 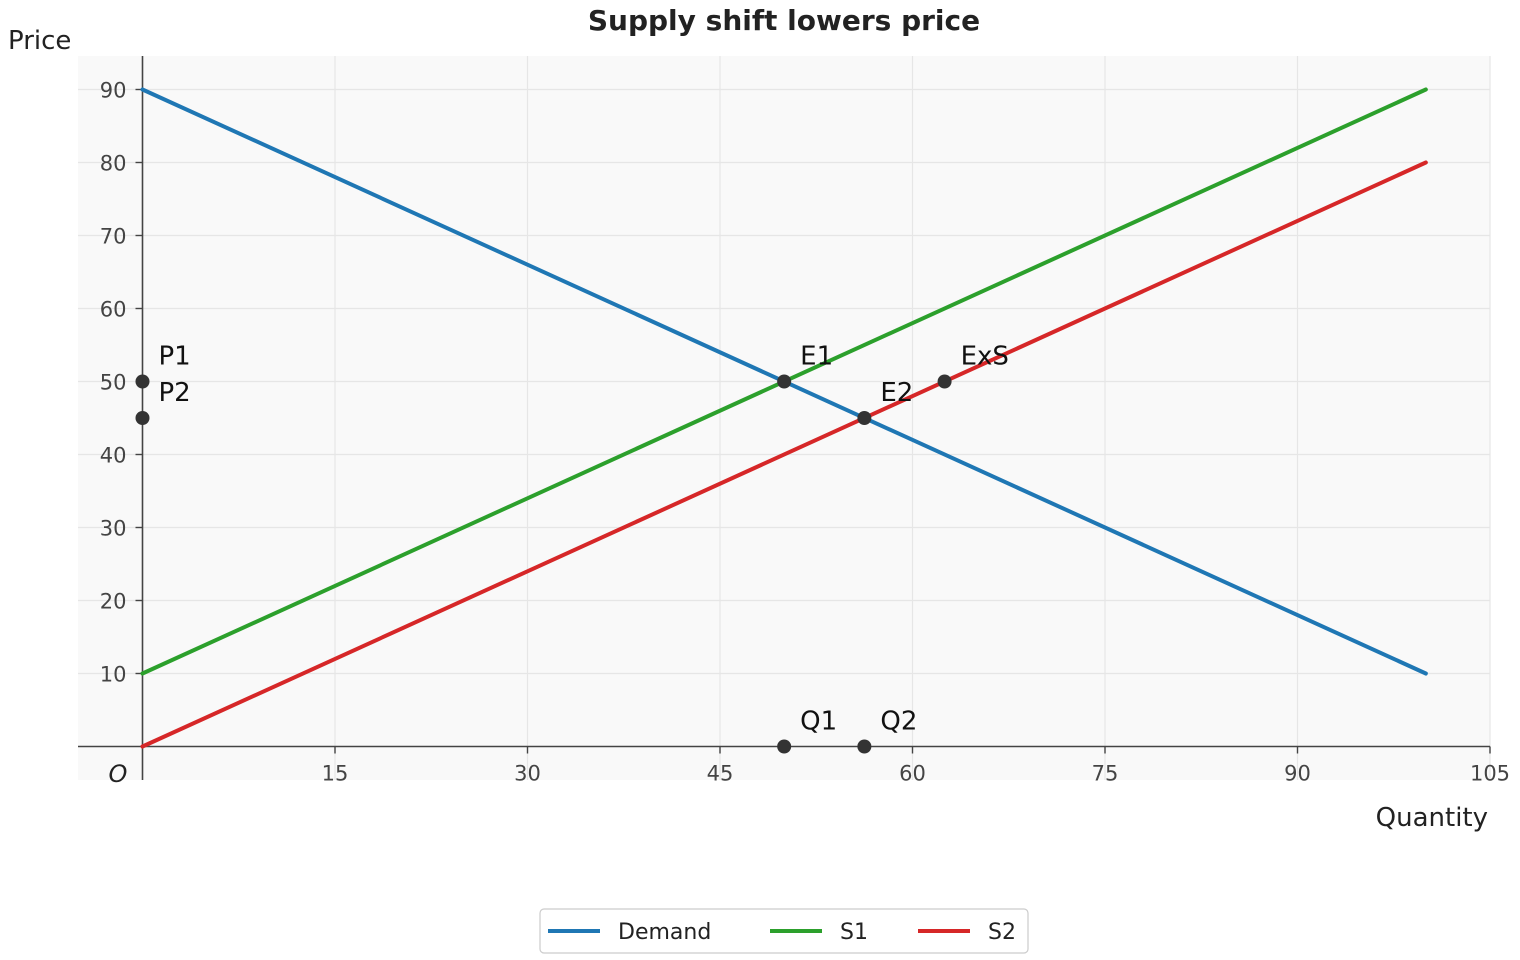 I want to click on point-p1, so click(x=142, y=381).